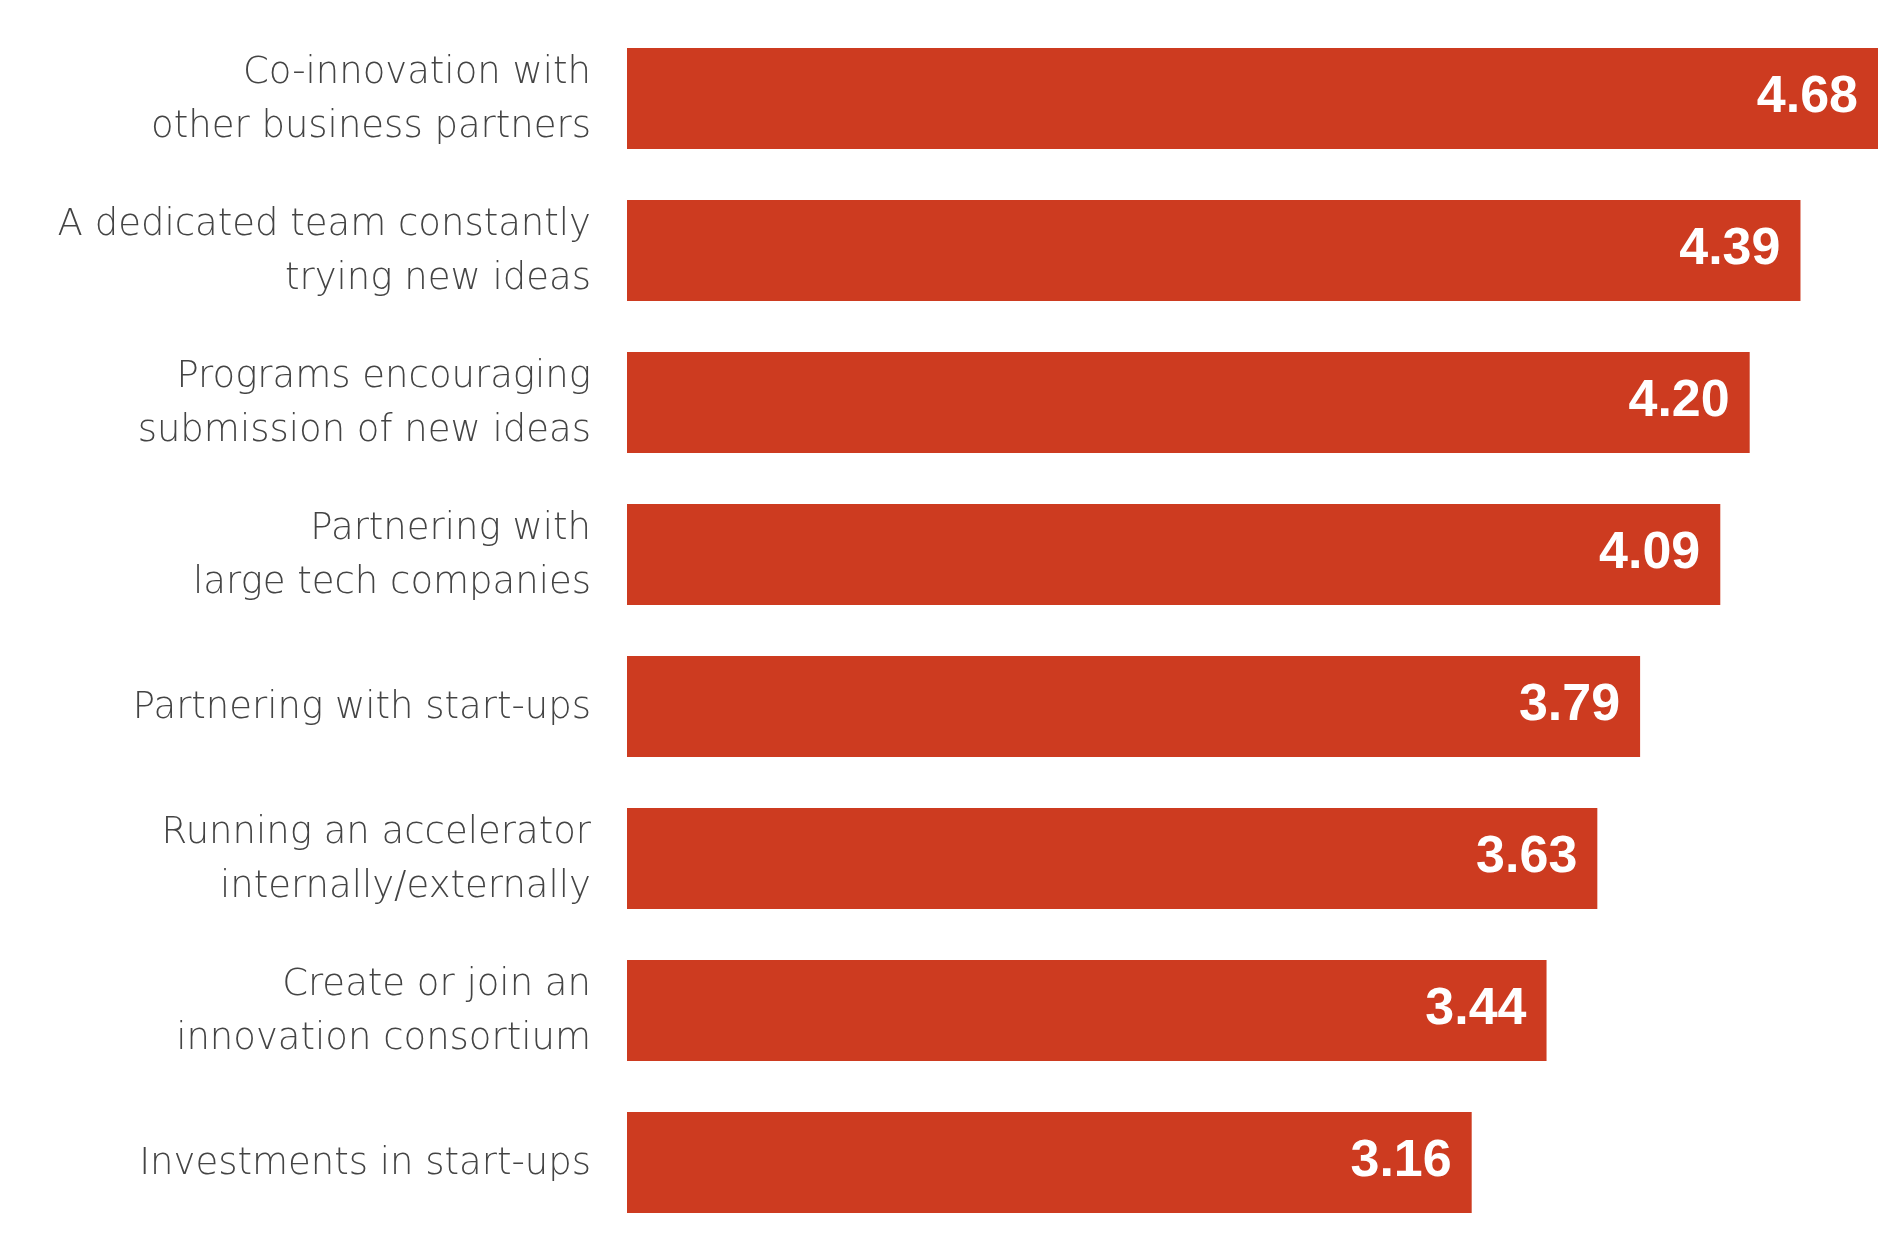  What do you see at coordinates (1401, 1158) in the screenshot?
I see `data-label: 3.16` at bounding box center [1401, 1158].